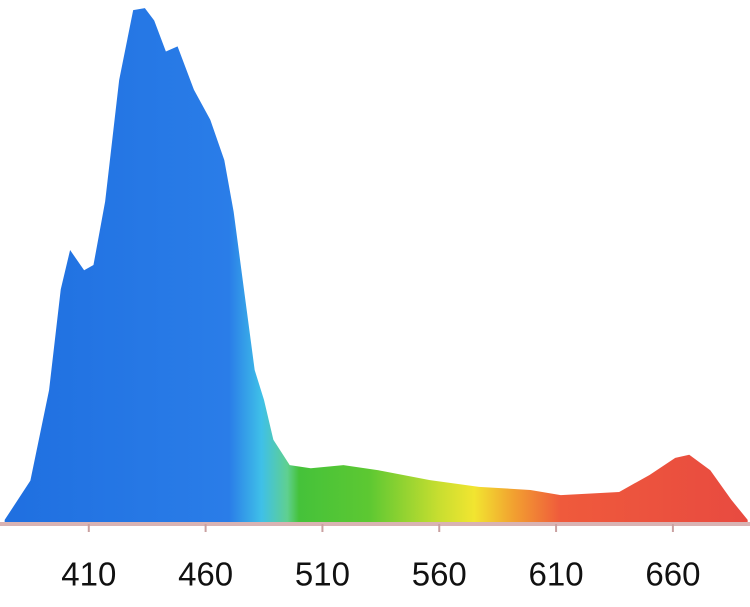 The image size is (750, 607). Describe the element at coordinates (322, 574) in the screenshot. I see `x-tick-label: 510` at that location.